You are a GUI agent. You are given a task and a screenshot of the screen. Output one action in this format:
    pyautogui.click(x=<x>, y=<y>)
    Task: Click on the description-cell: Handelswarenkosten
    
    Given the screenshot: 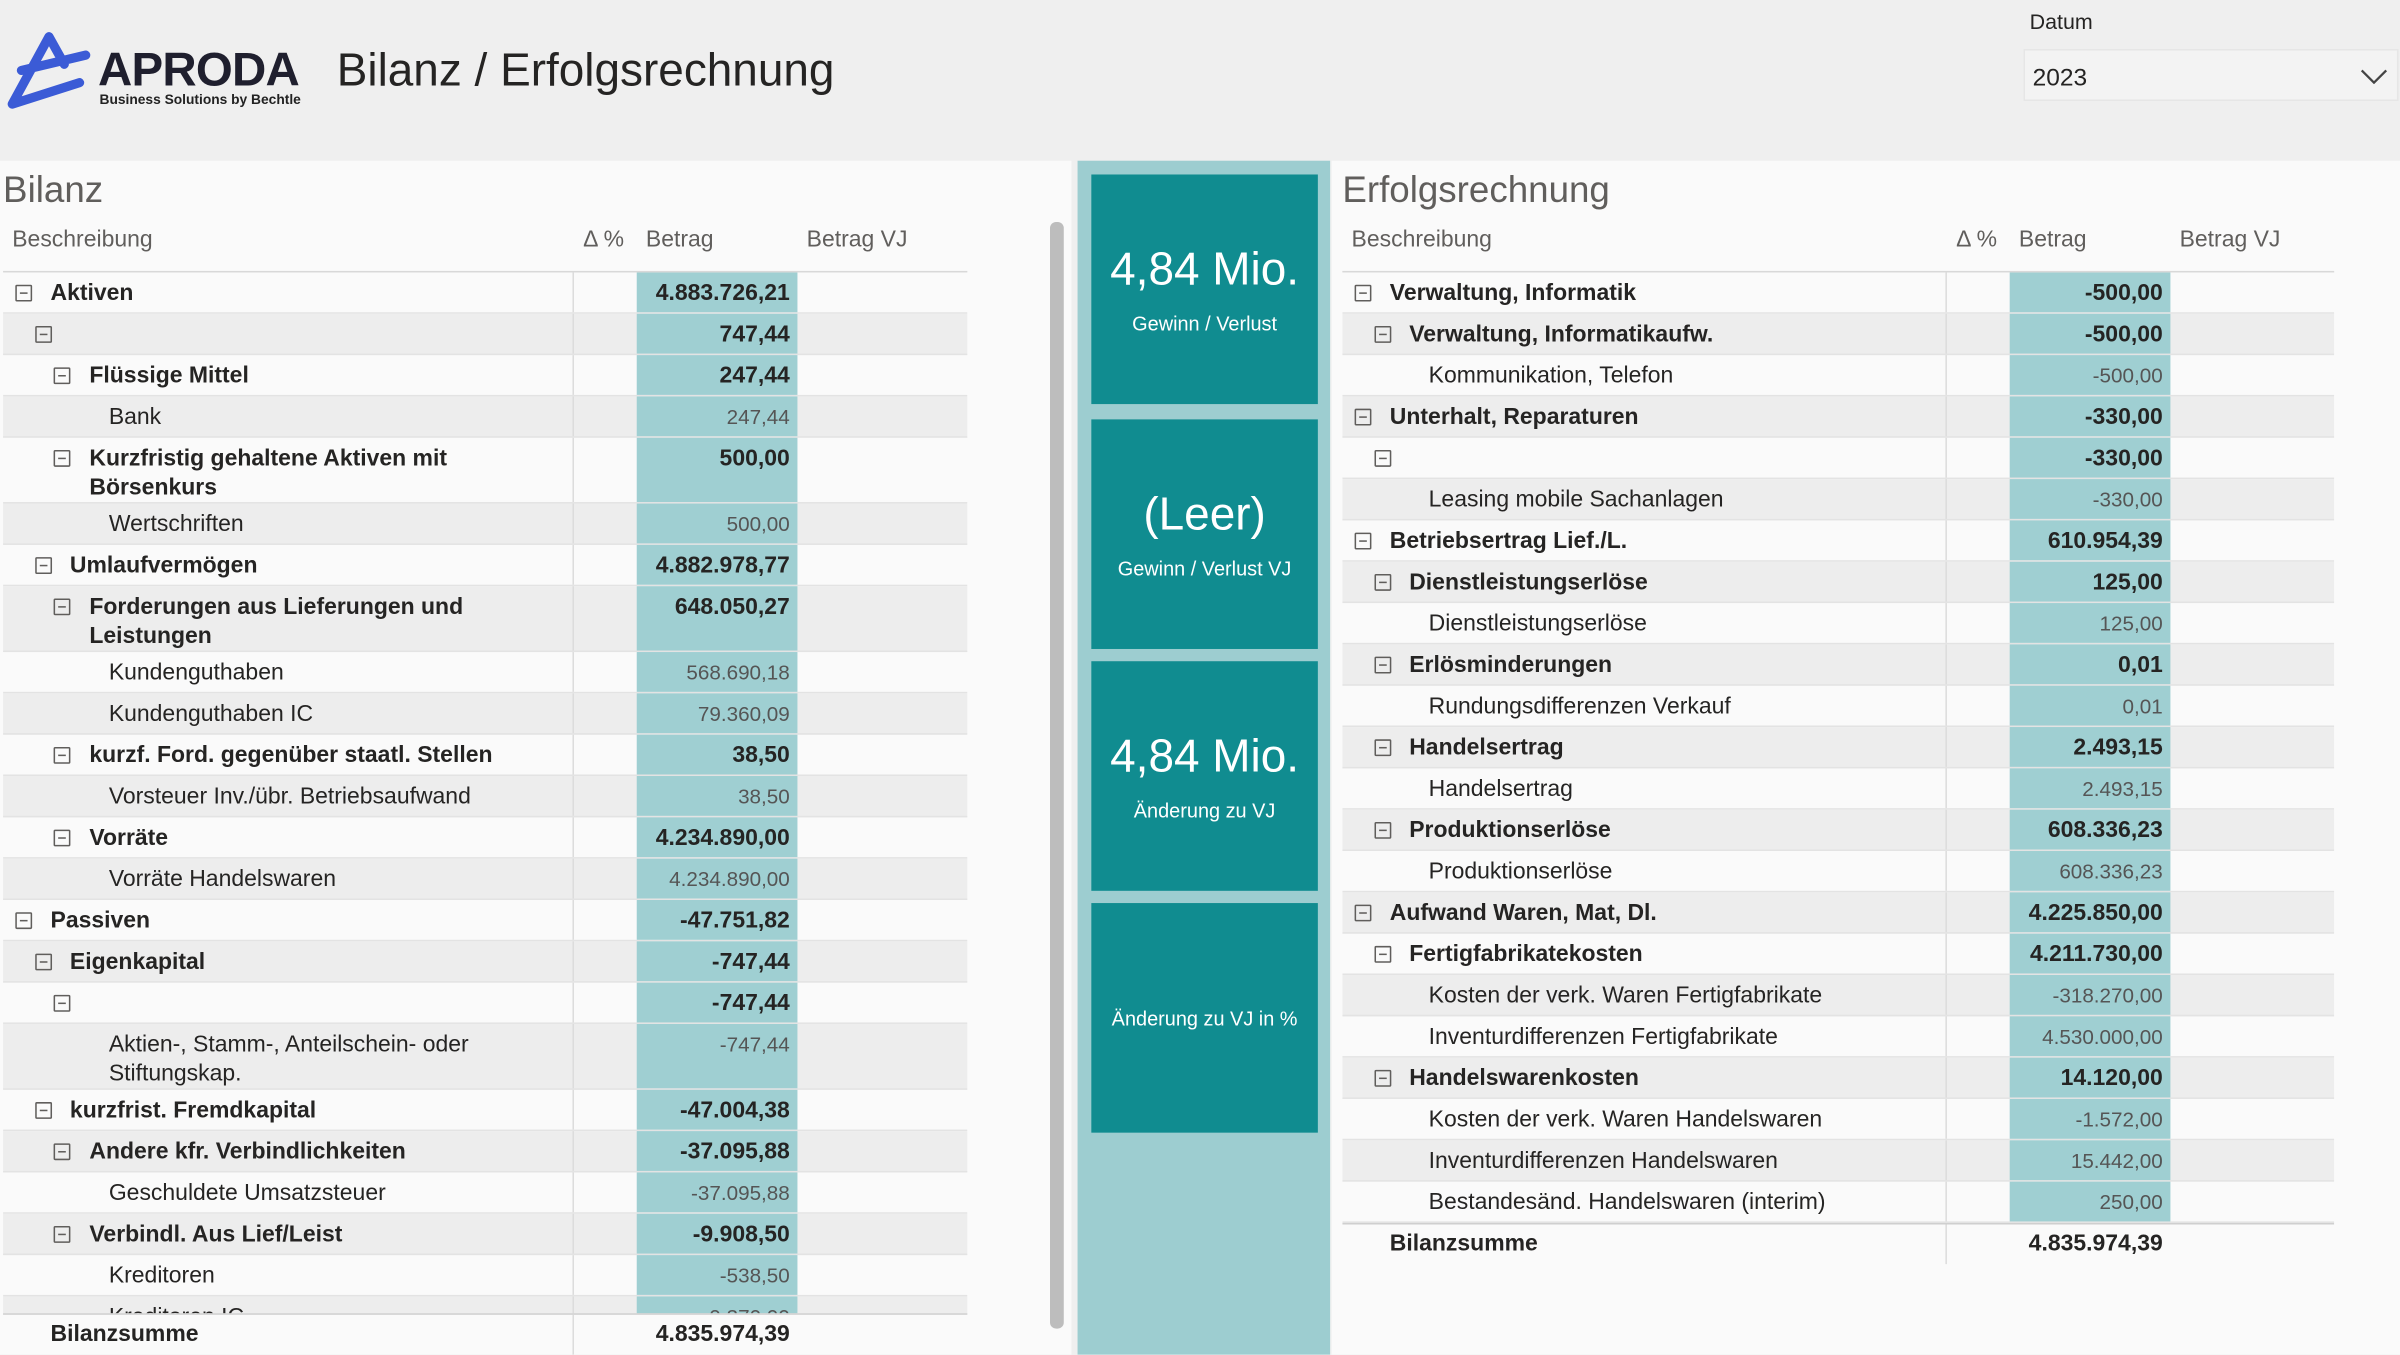 What is the action you would take?
    pyautogui.click(x=1644, y=1077)
    